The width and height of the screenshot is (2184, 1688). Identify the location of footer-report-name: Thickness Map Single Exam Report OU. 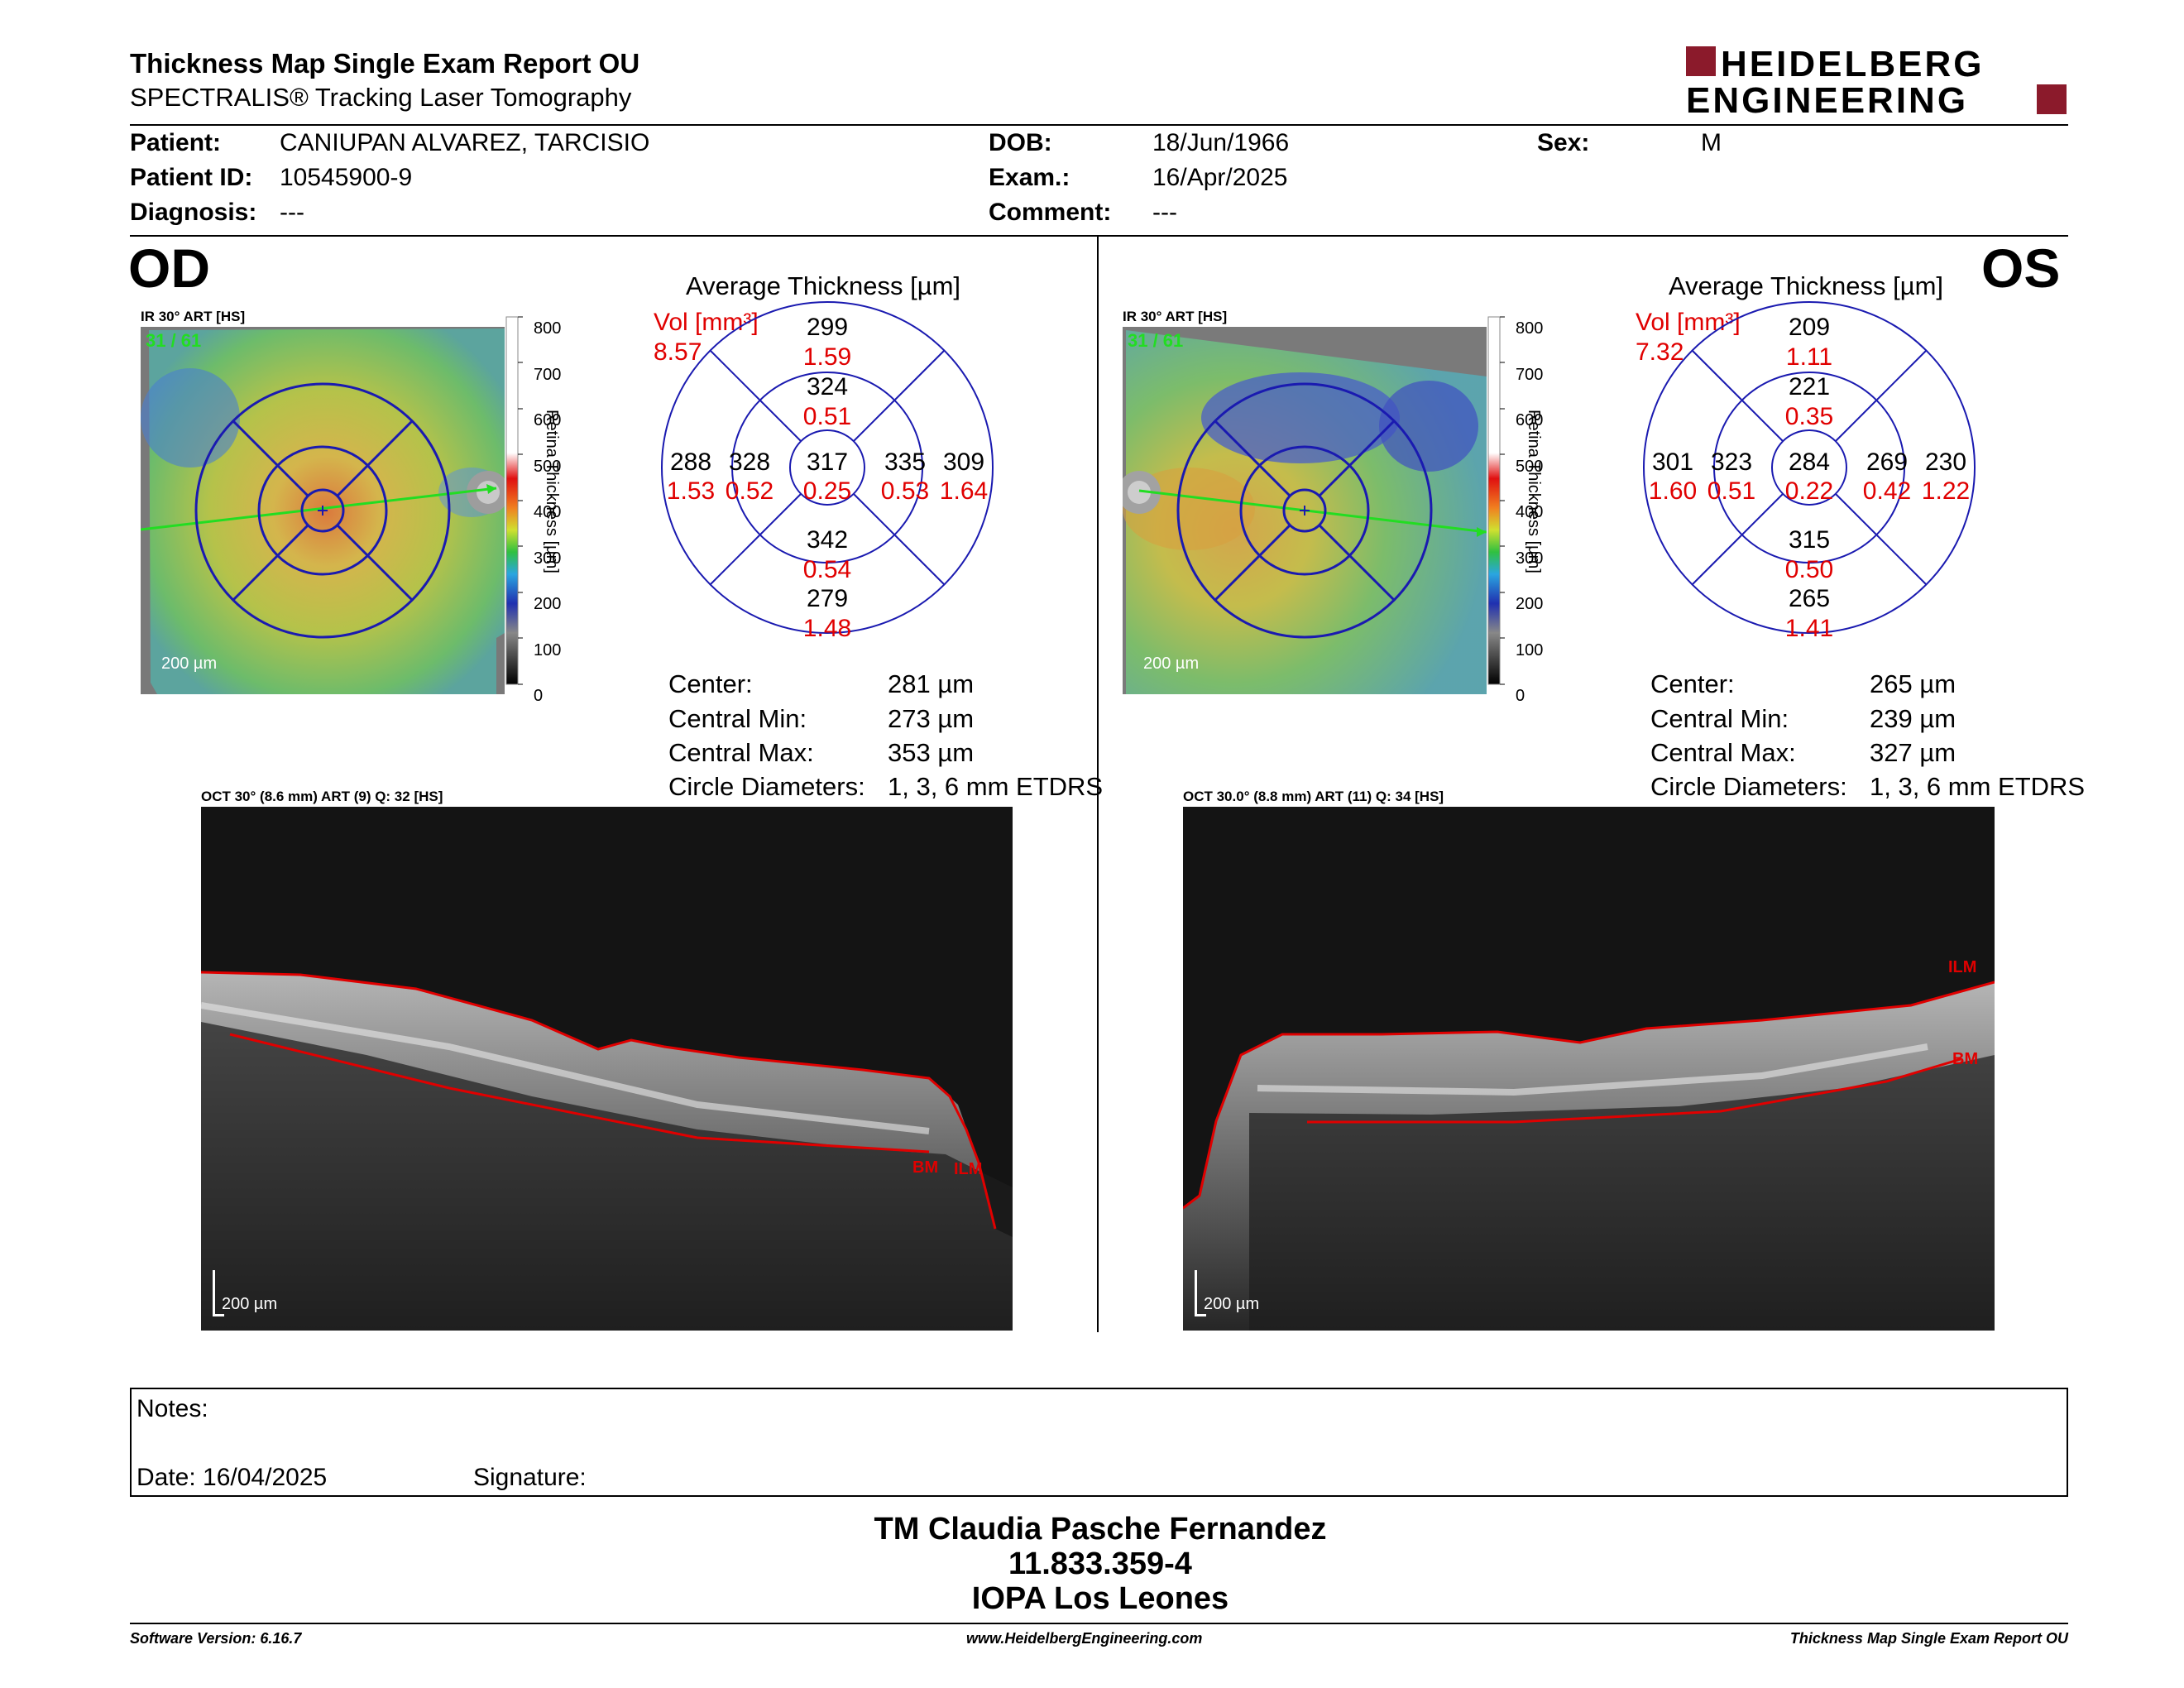
(1928, 1638).